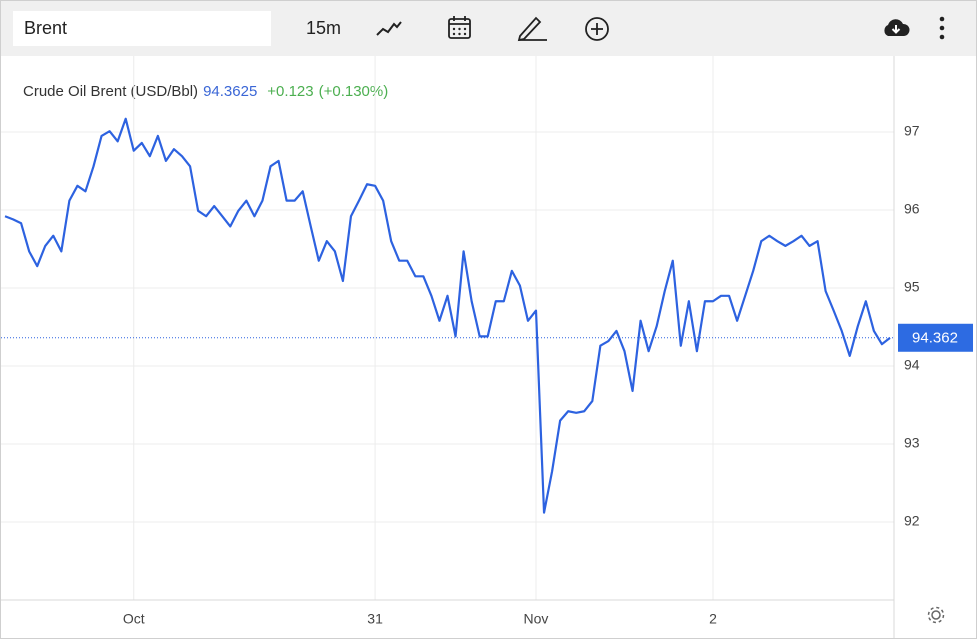 The width and height of the screenshot is (977, 639). Describe the element at coordinates (488, 28) in the screenshot. I see `toolbar: Brent 15m` at that location.